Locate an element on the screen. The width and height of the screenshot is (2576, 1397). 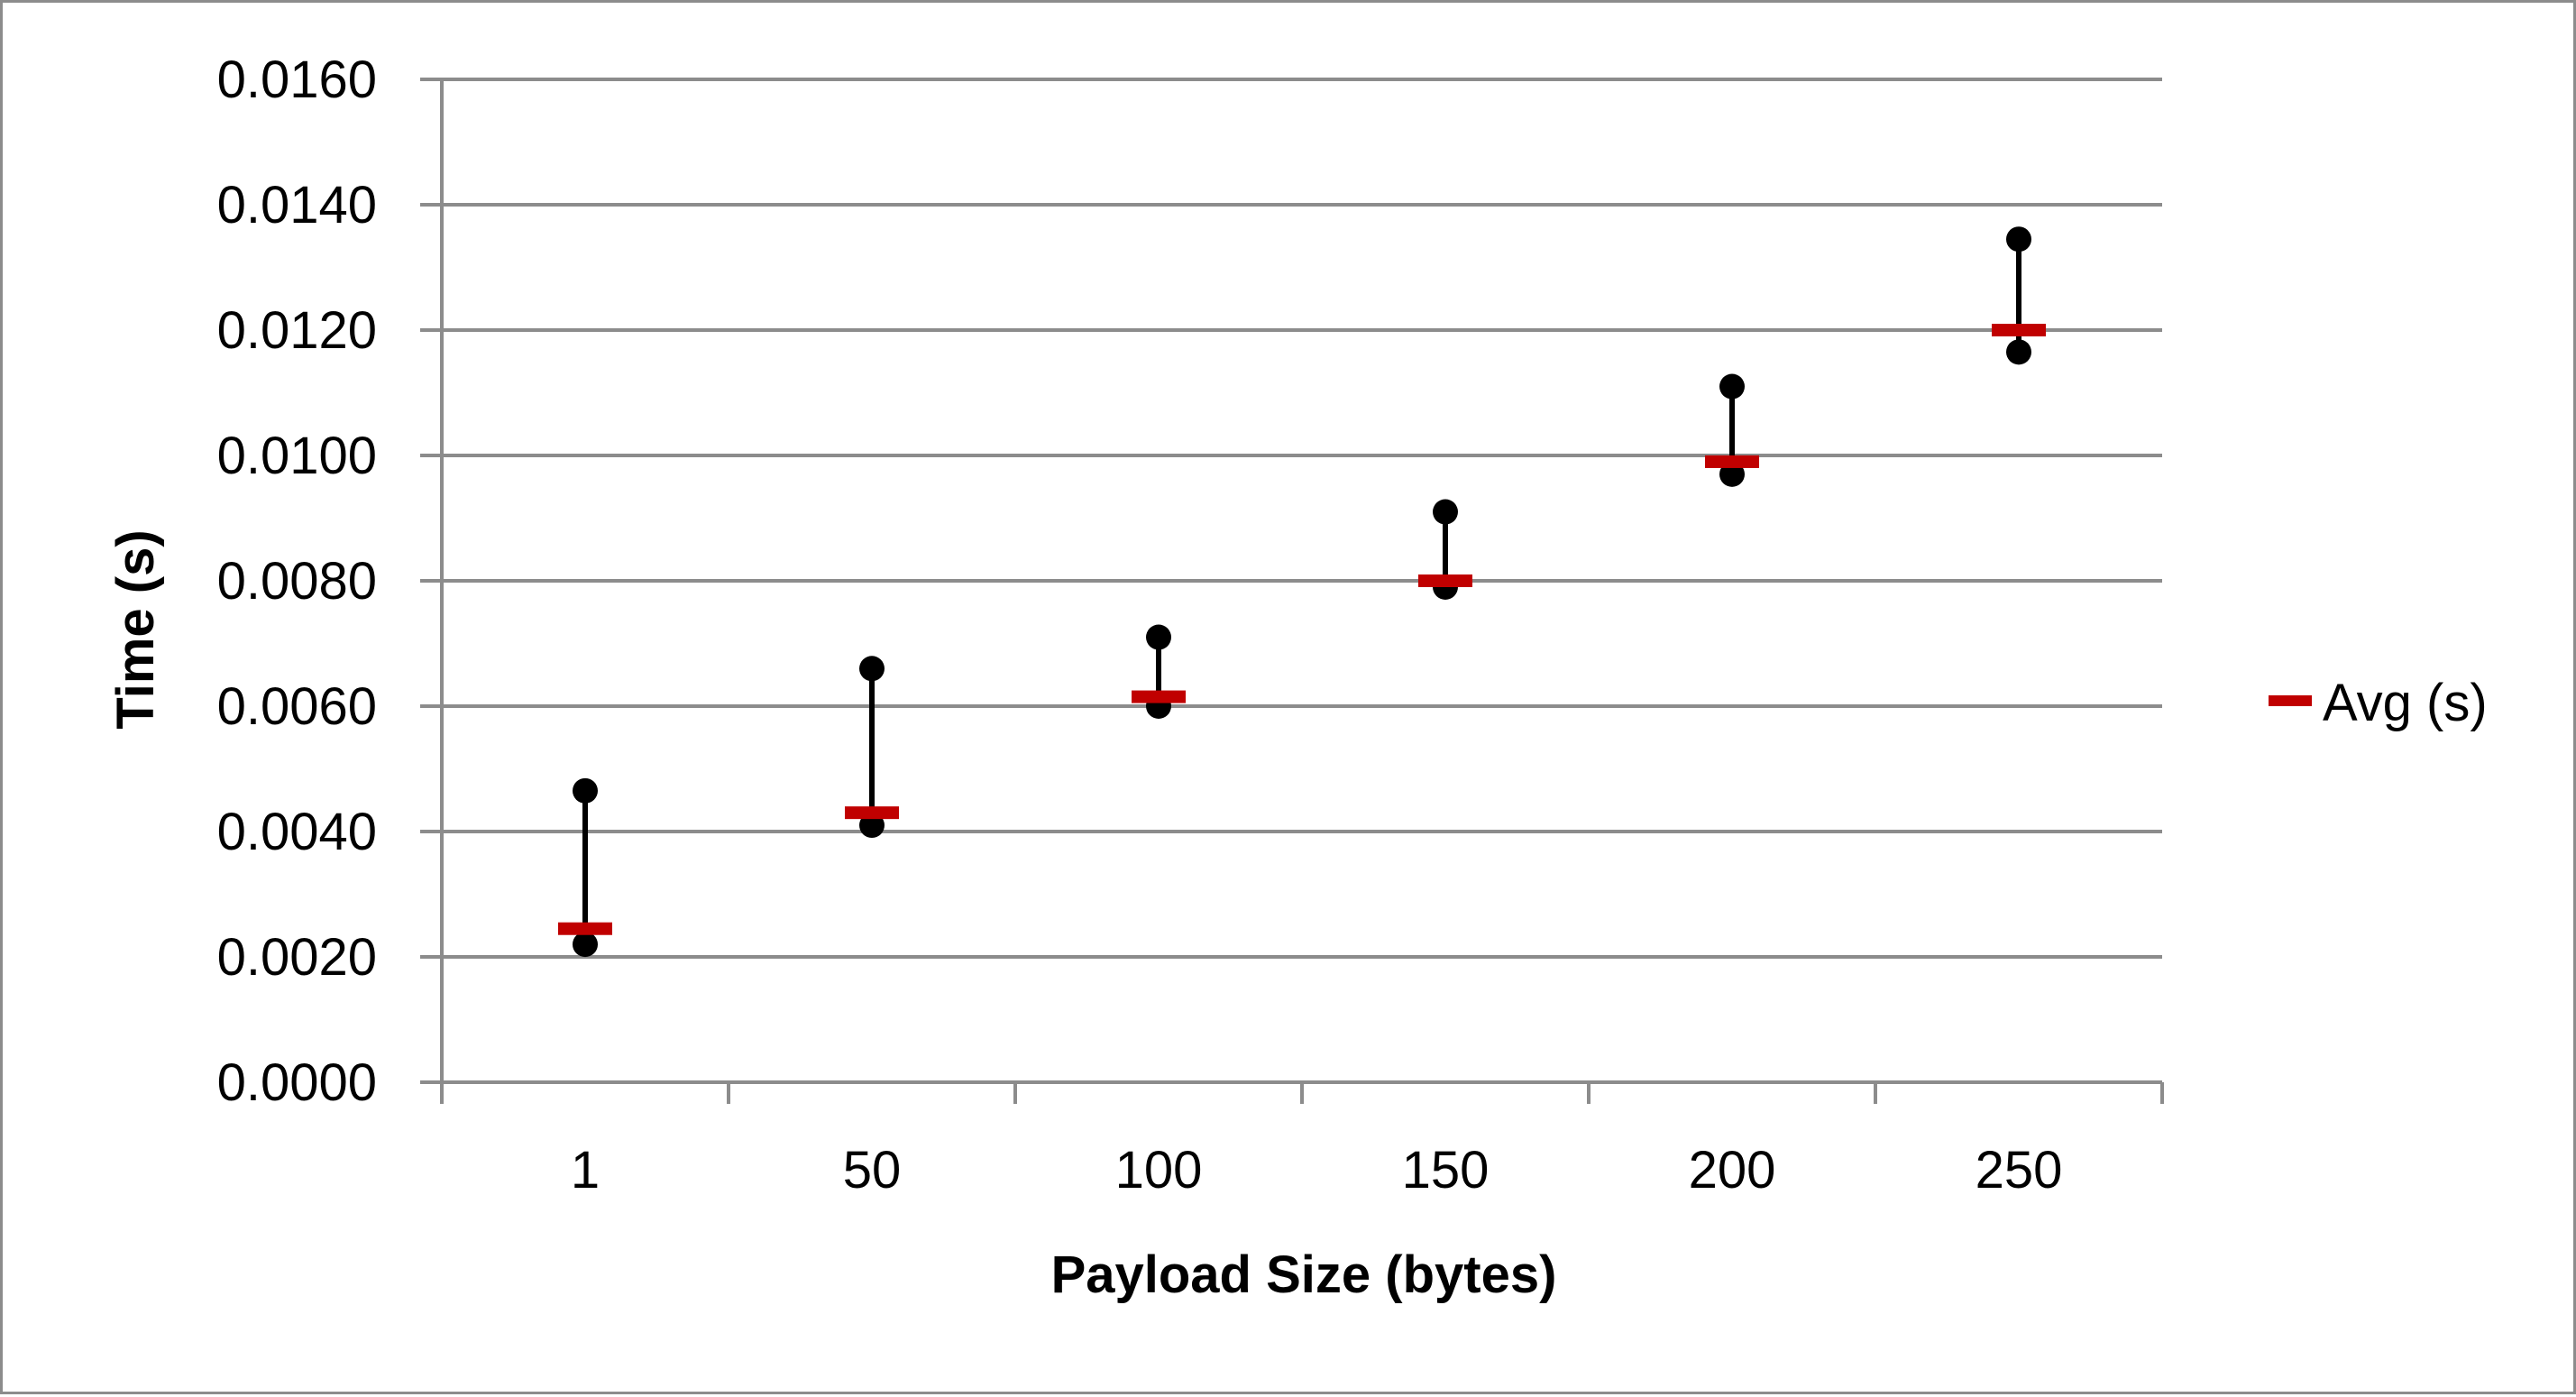
x-axis-title: Payload Size (bytes) is located at coordinates (1304, 1274).